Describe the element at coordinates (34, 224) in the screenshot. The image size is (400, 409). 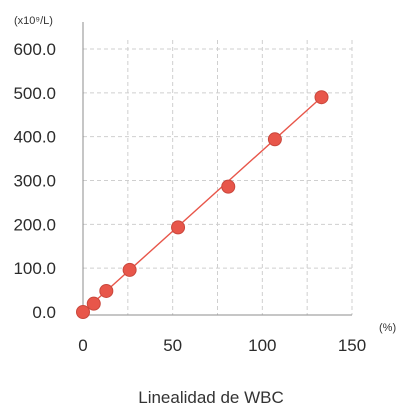
I see `y-tick-label: 200.0` at that location.